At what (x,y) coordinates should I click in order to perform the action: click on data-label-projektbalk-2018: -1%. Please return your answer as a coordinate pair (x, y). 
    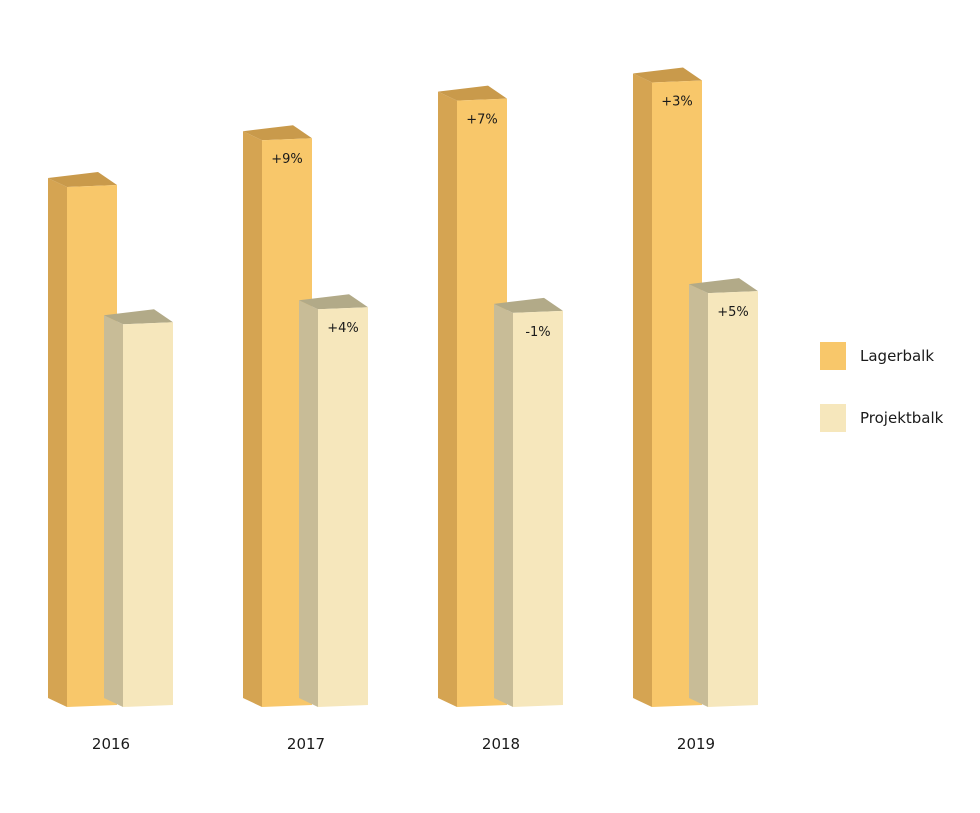
    Looking at the image, I should click on (537, 332).